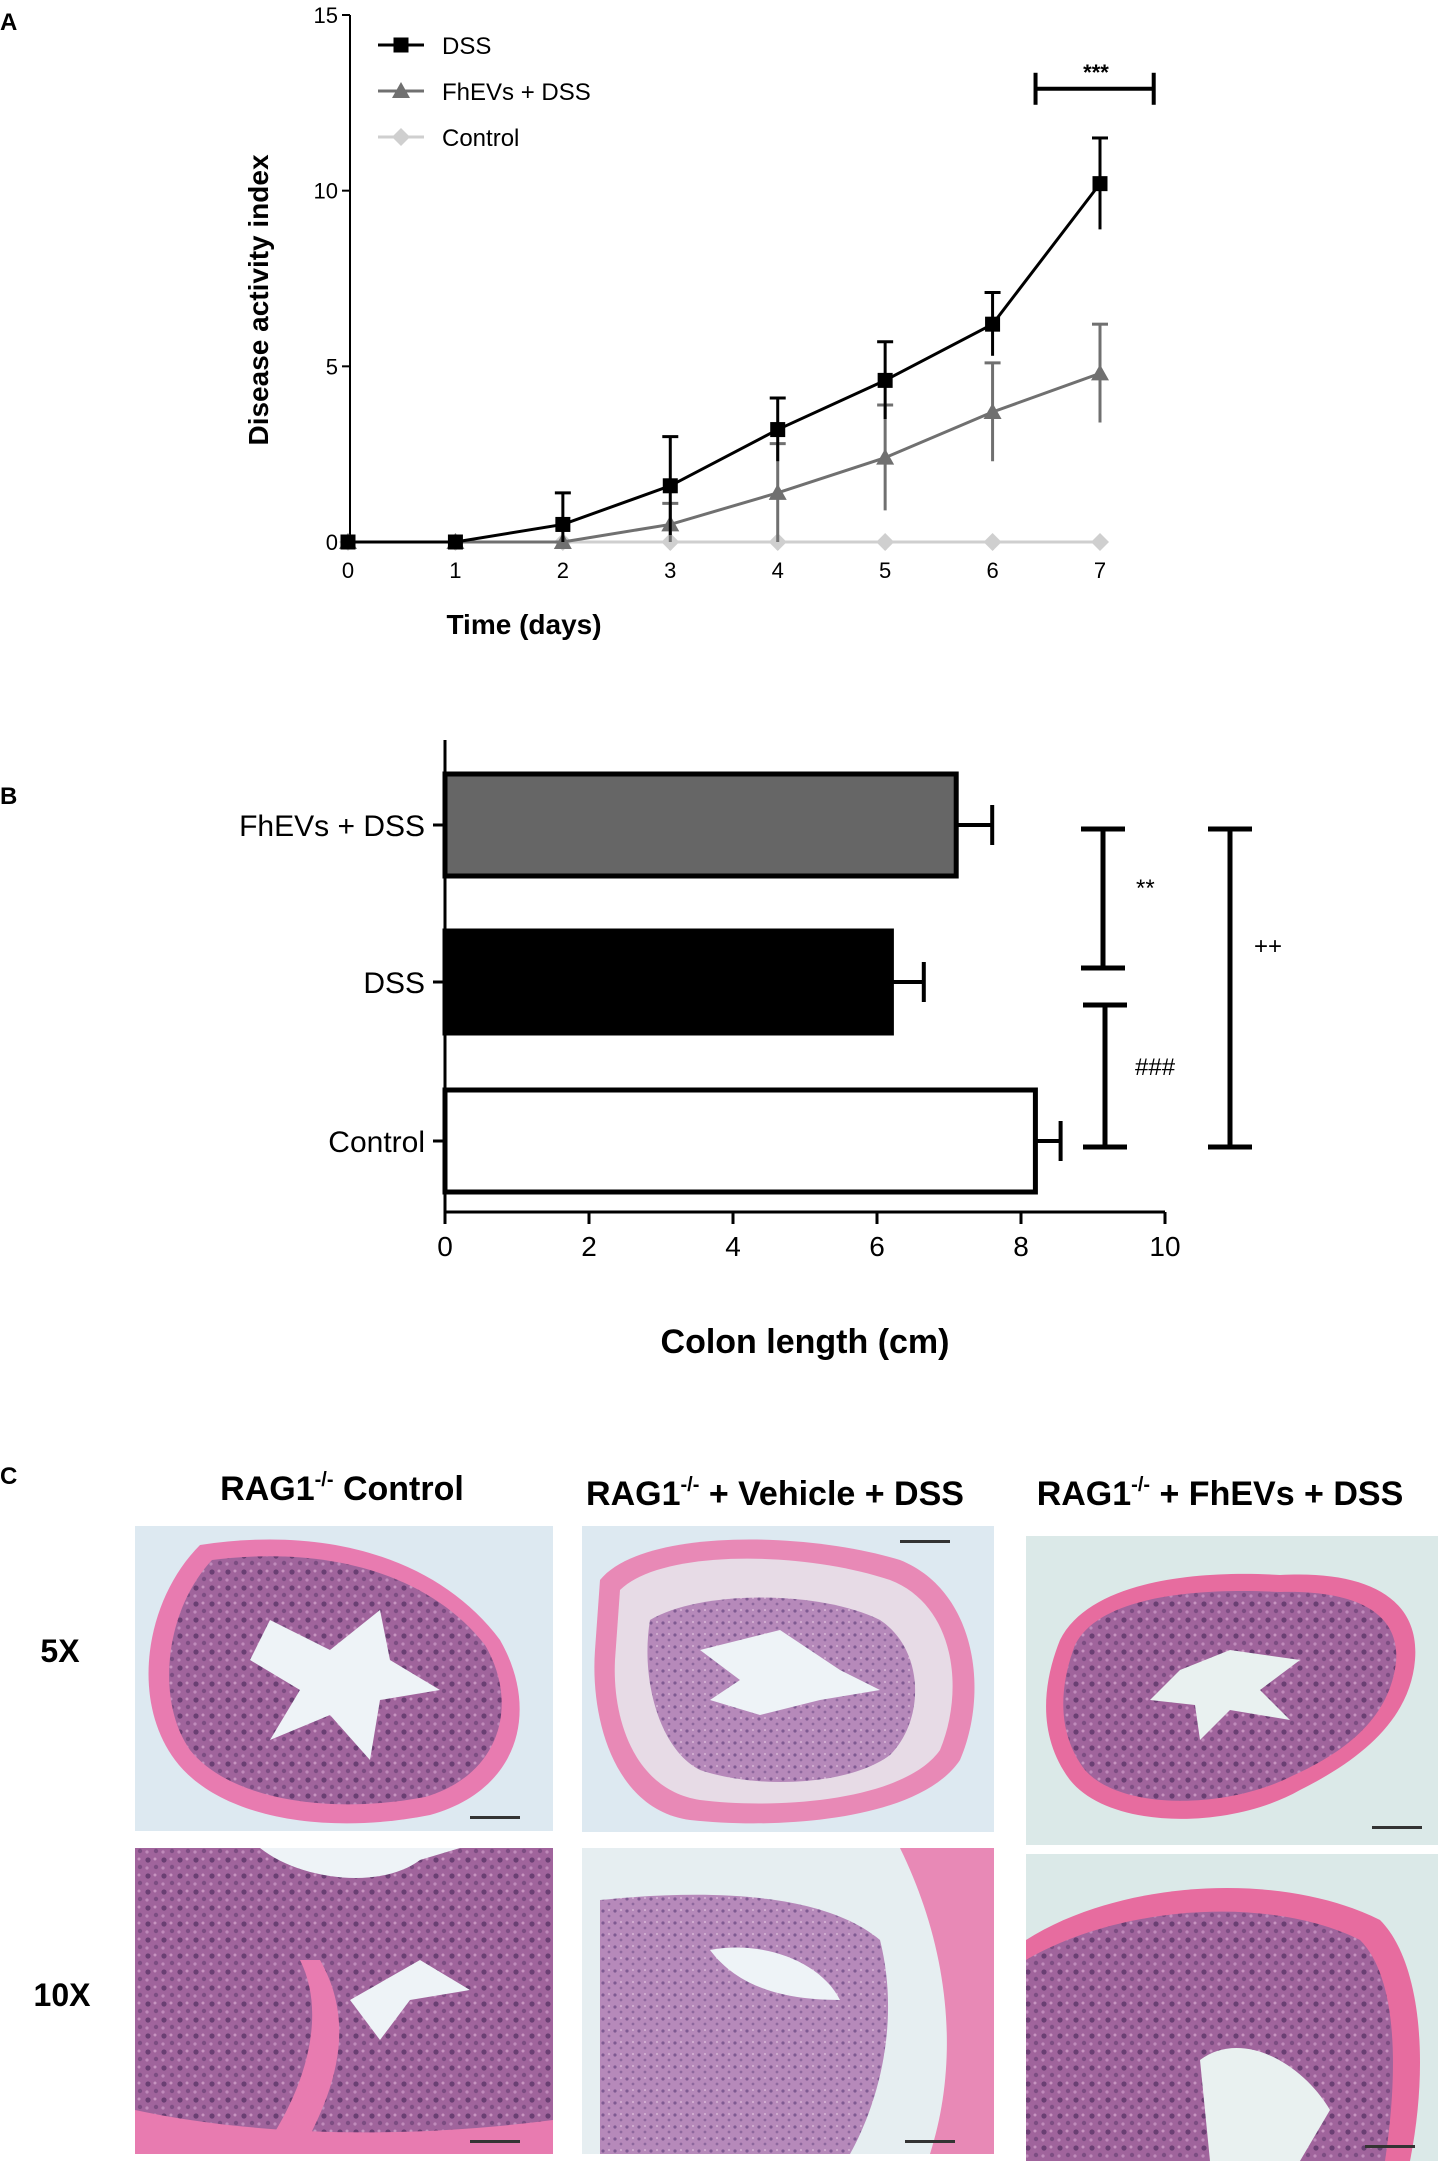  What do you see at coordinates (376, 1142) in the screenshot?
I see `category-label: Control` at bounding box center [376, 1142].